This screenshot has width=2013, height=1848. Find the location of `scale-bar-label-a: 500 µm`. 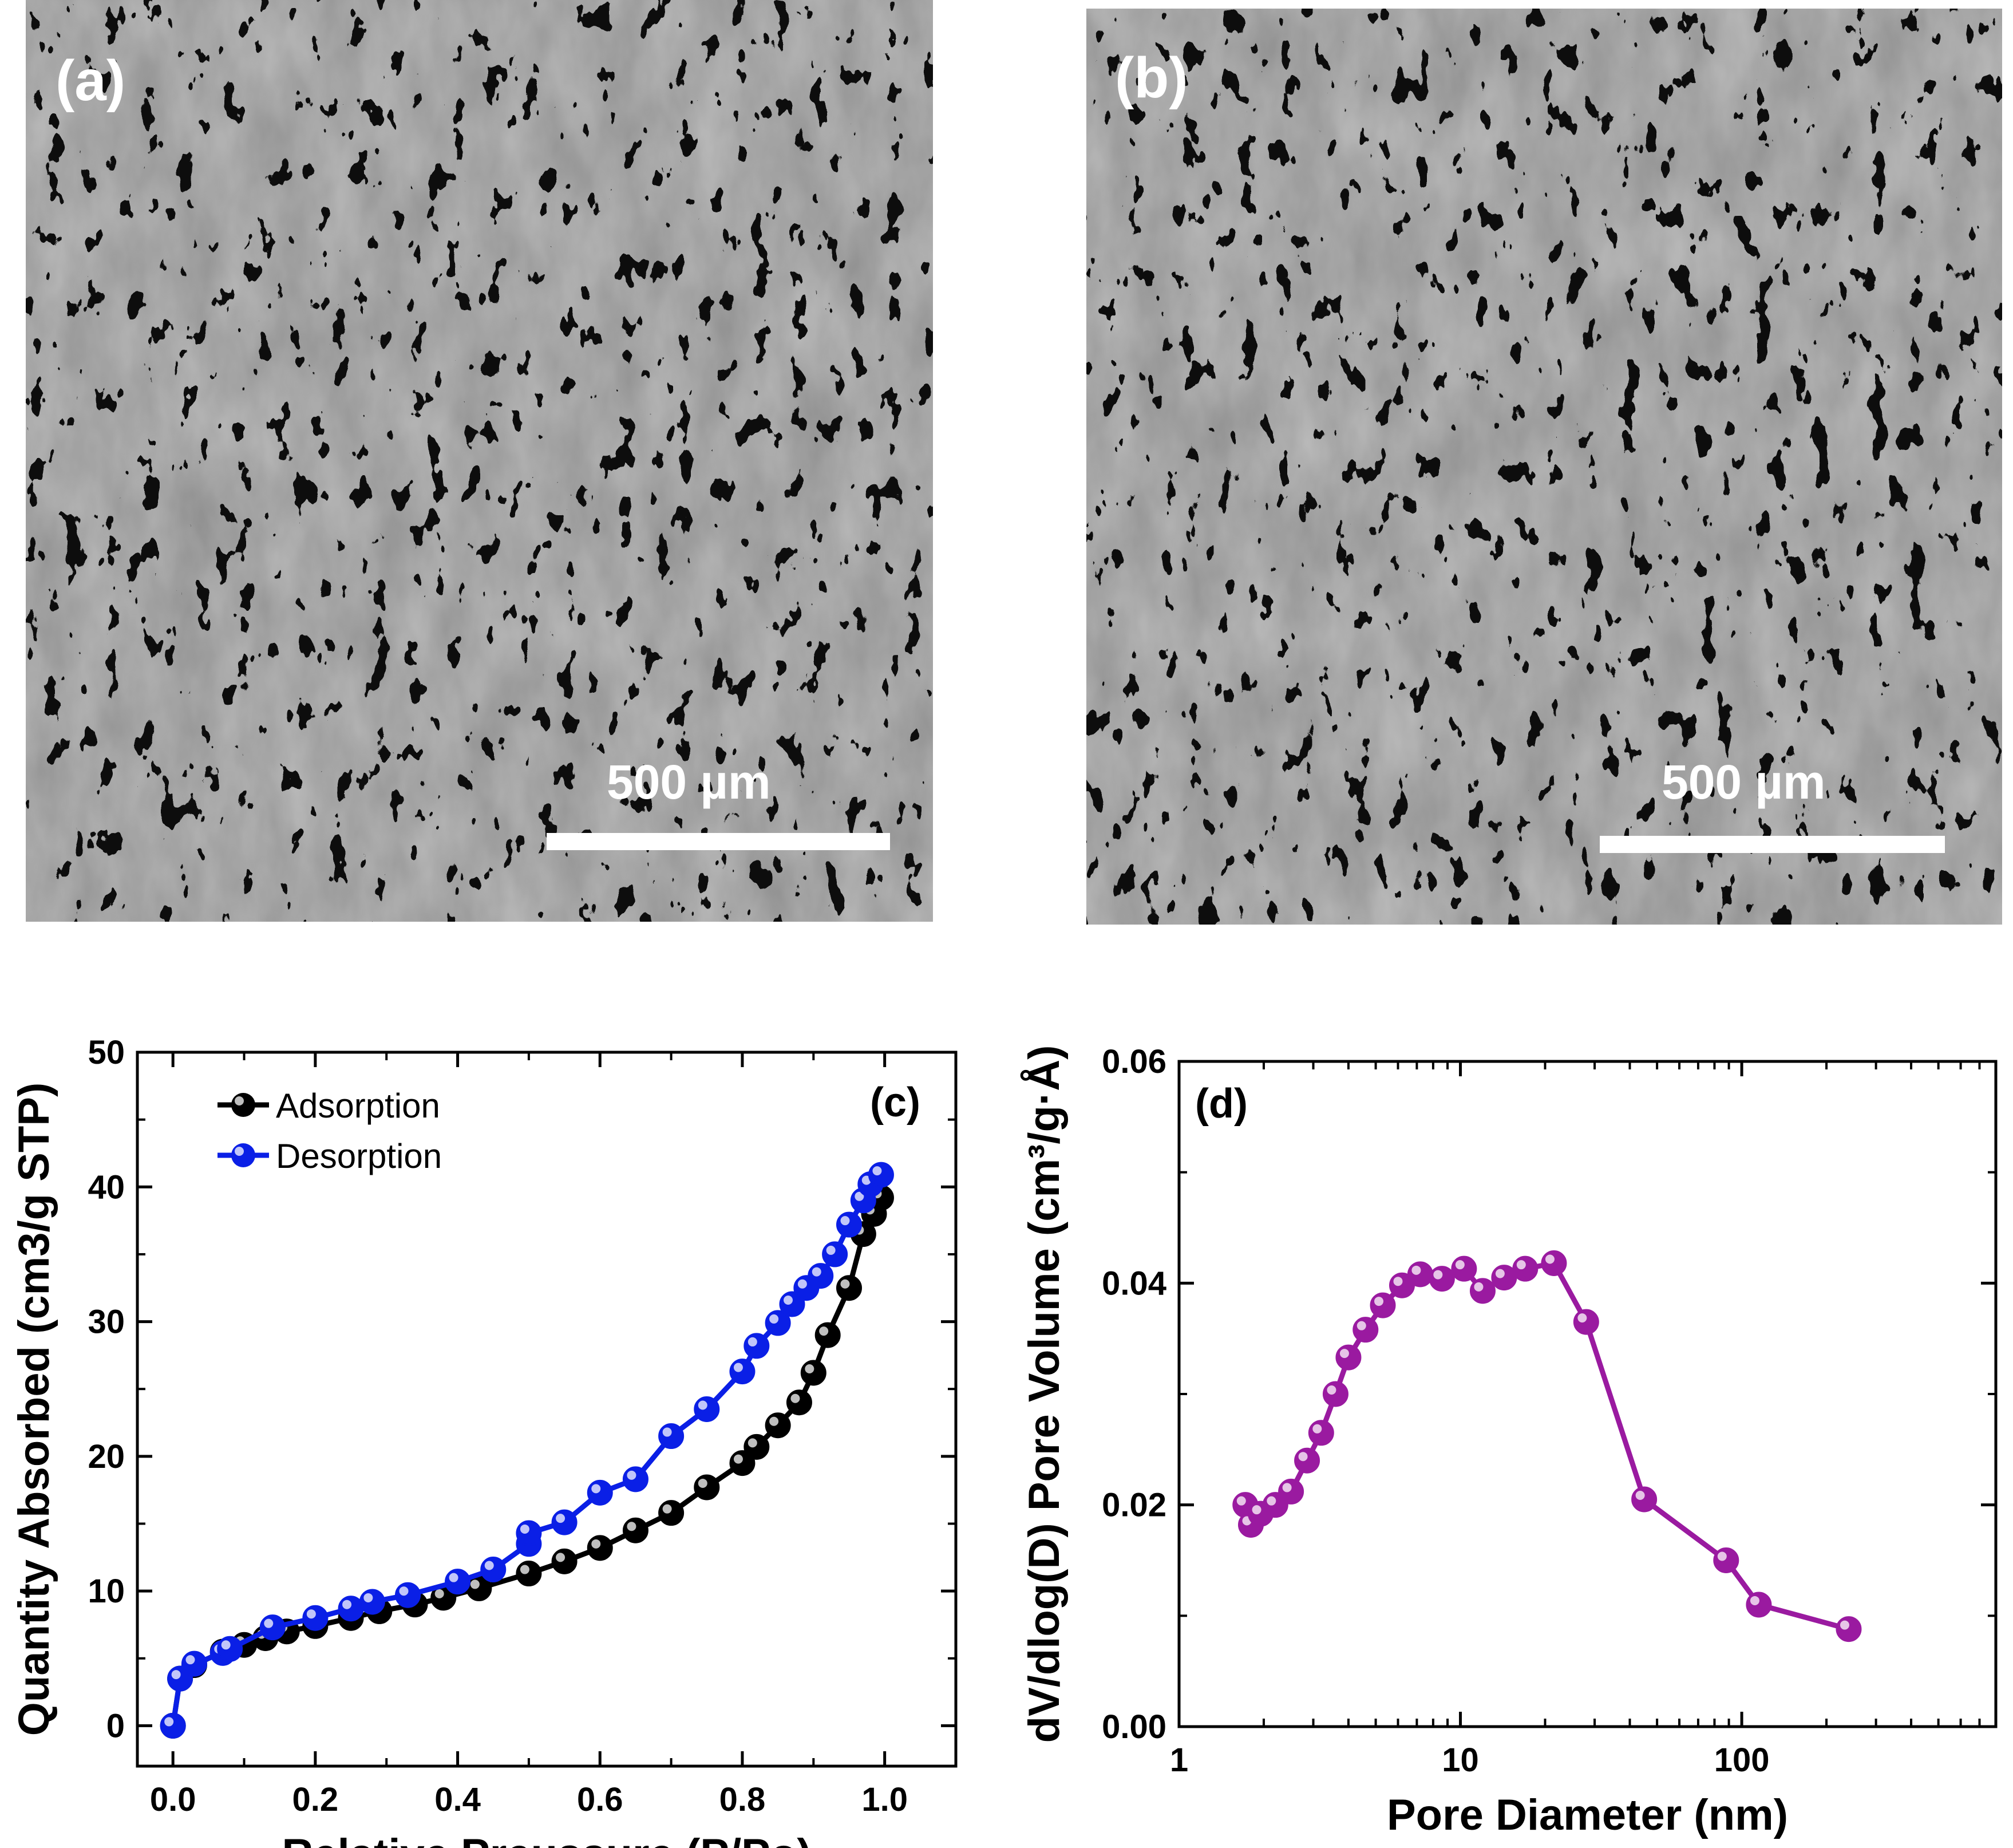

scale-bar-label-a: 500 µm is located at coordinates (689, 782).